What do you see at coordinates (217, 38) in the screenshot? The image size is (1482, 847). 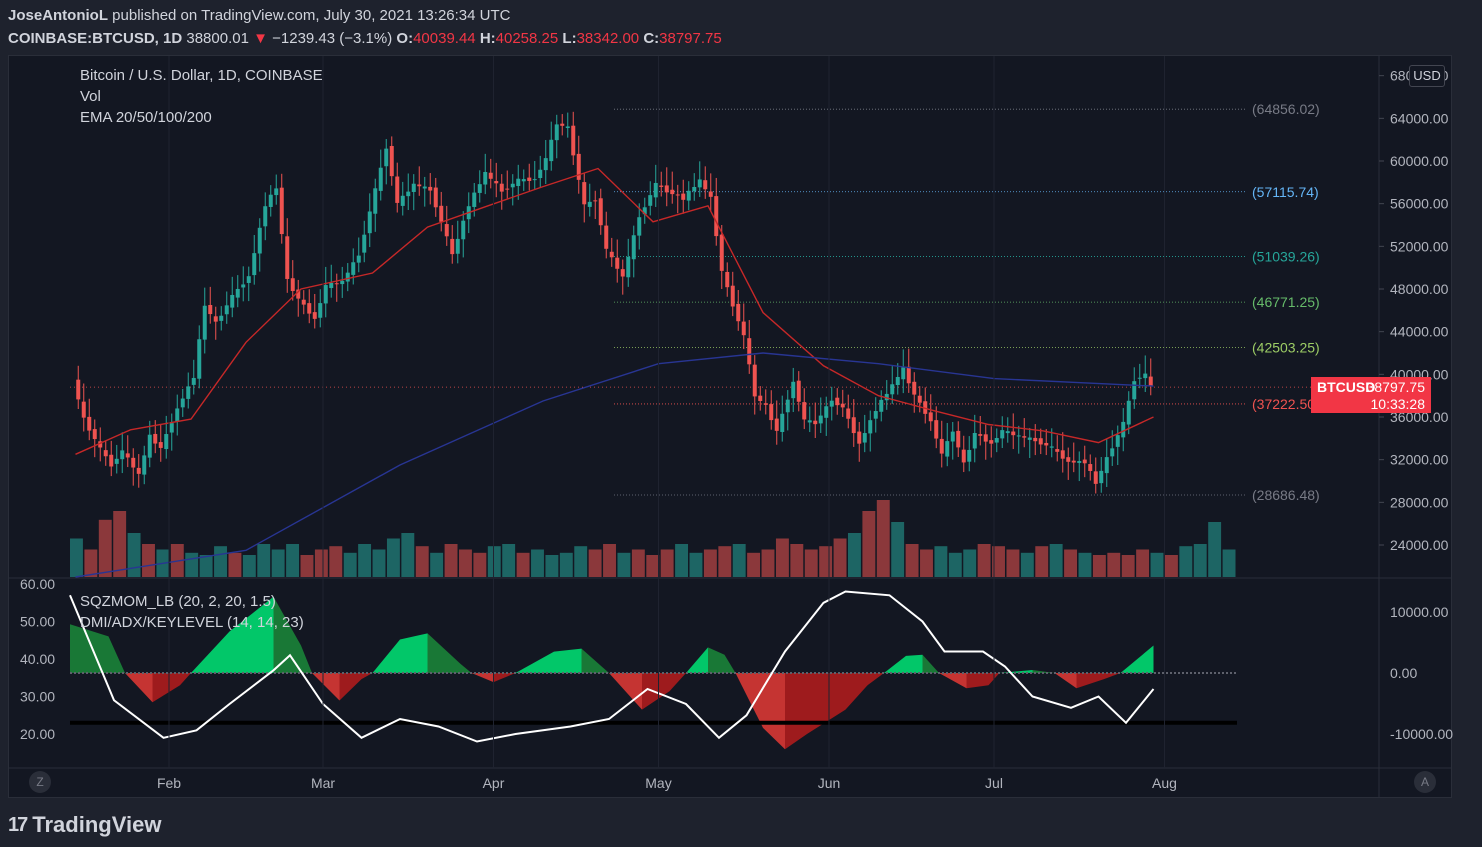 I see `last-price: 38800.01` at bounding box center [217, 38].